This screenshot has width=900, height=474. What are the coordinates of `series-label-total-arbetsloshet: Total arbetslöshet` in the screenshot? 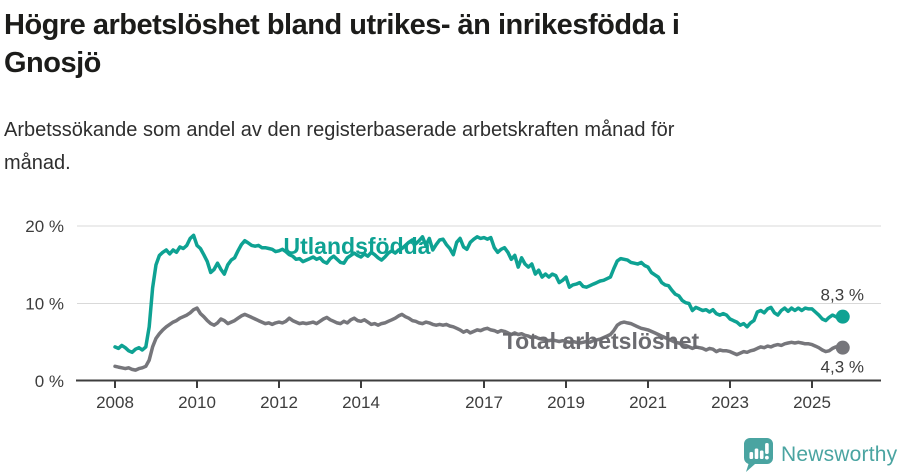 It's located at (601, 341).